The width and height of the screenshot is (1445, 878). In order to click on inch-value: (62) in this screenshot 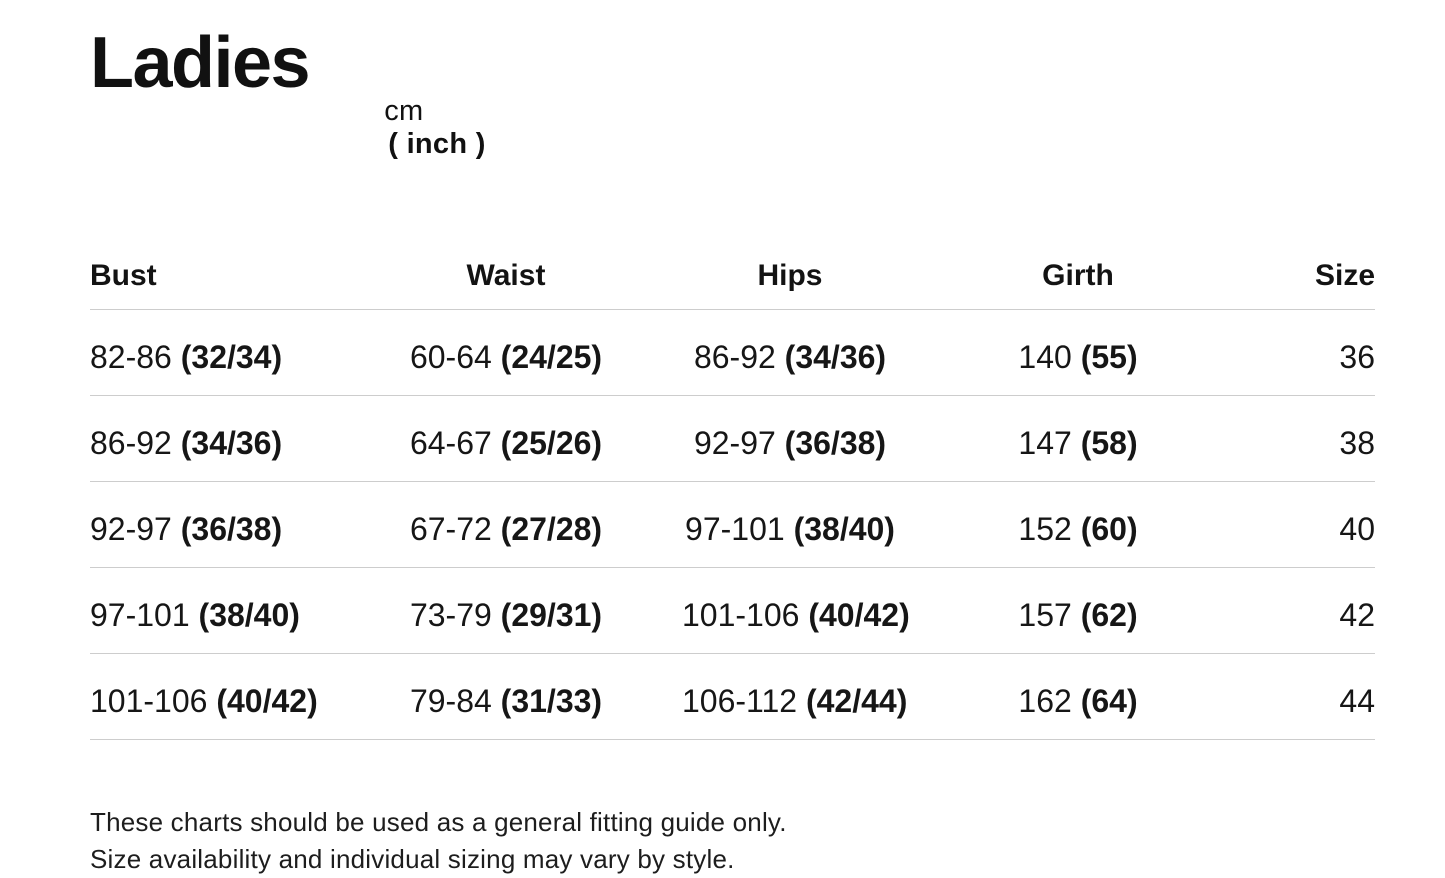, I will do `click(1109, 615)`.